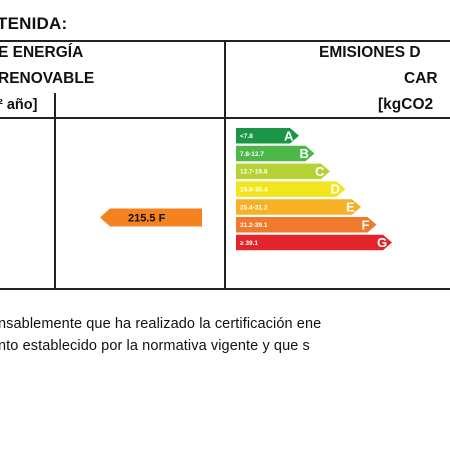  Describe the element at coordinates (252, 154) in the screenshot. I see `scale-range-label: 7.8-12.7` at that location.